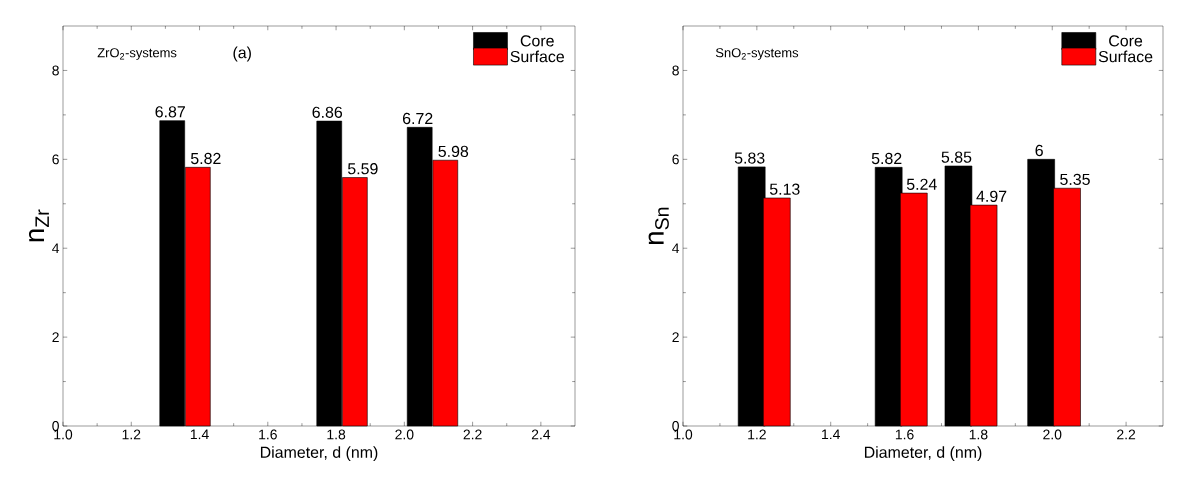 The width and height of the screenshot is (1180, 483). I want to click on y-axis-title: n$_{Sn}$, so click(658, 226).